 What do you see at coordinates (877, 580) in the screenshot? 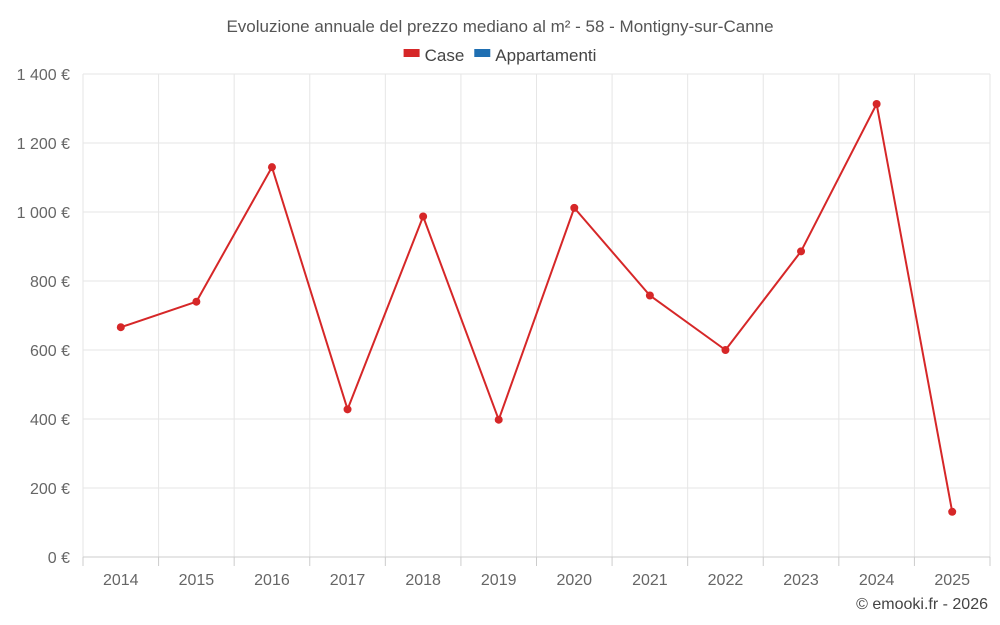
I see `x-tick-label: 2024` at bounding box center [877, 580].